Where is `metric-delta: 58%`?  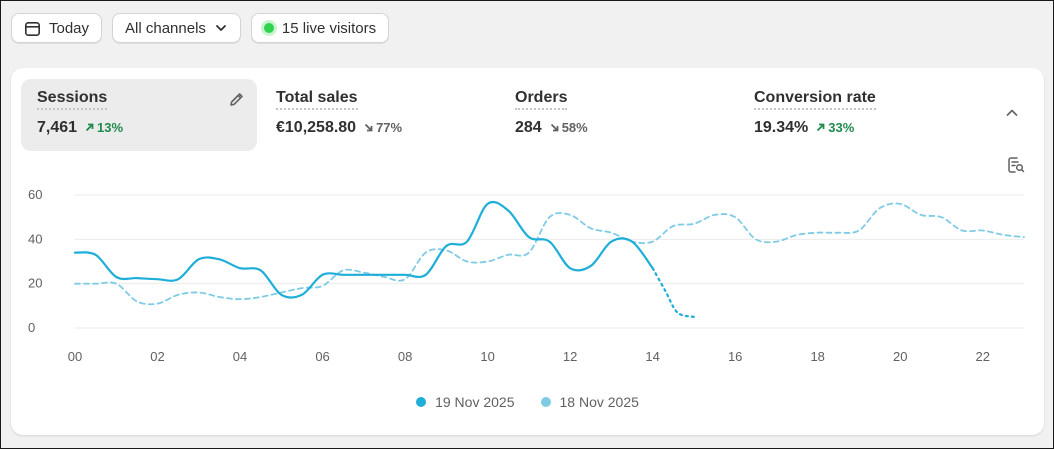
metric-delta: 58% is located at coordinates (569, 127).